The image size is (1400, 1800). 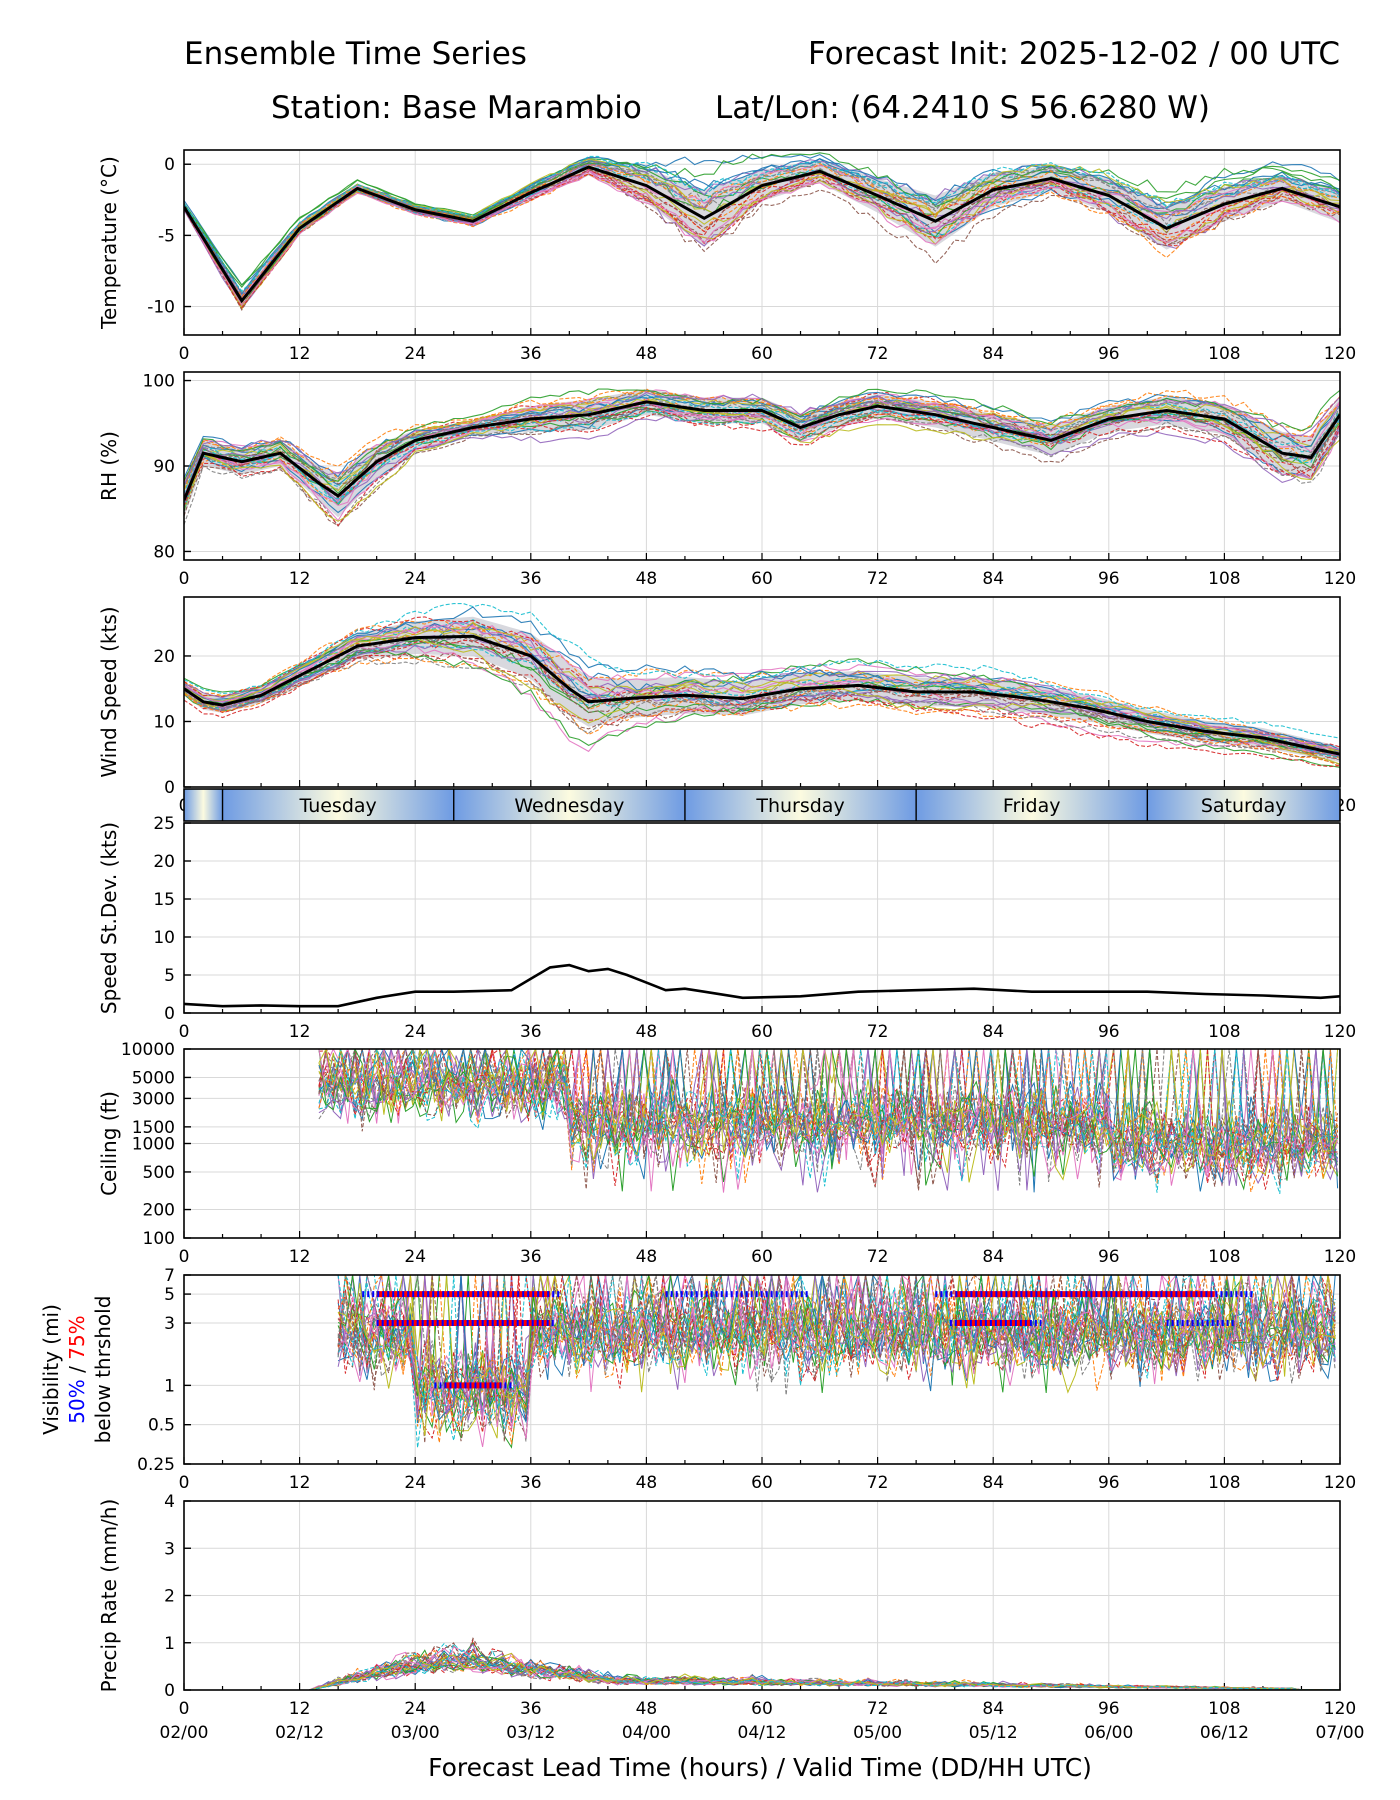 I want to click on day-label: Saturday, so click(x=1244, y=806).